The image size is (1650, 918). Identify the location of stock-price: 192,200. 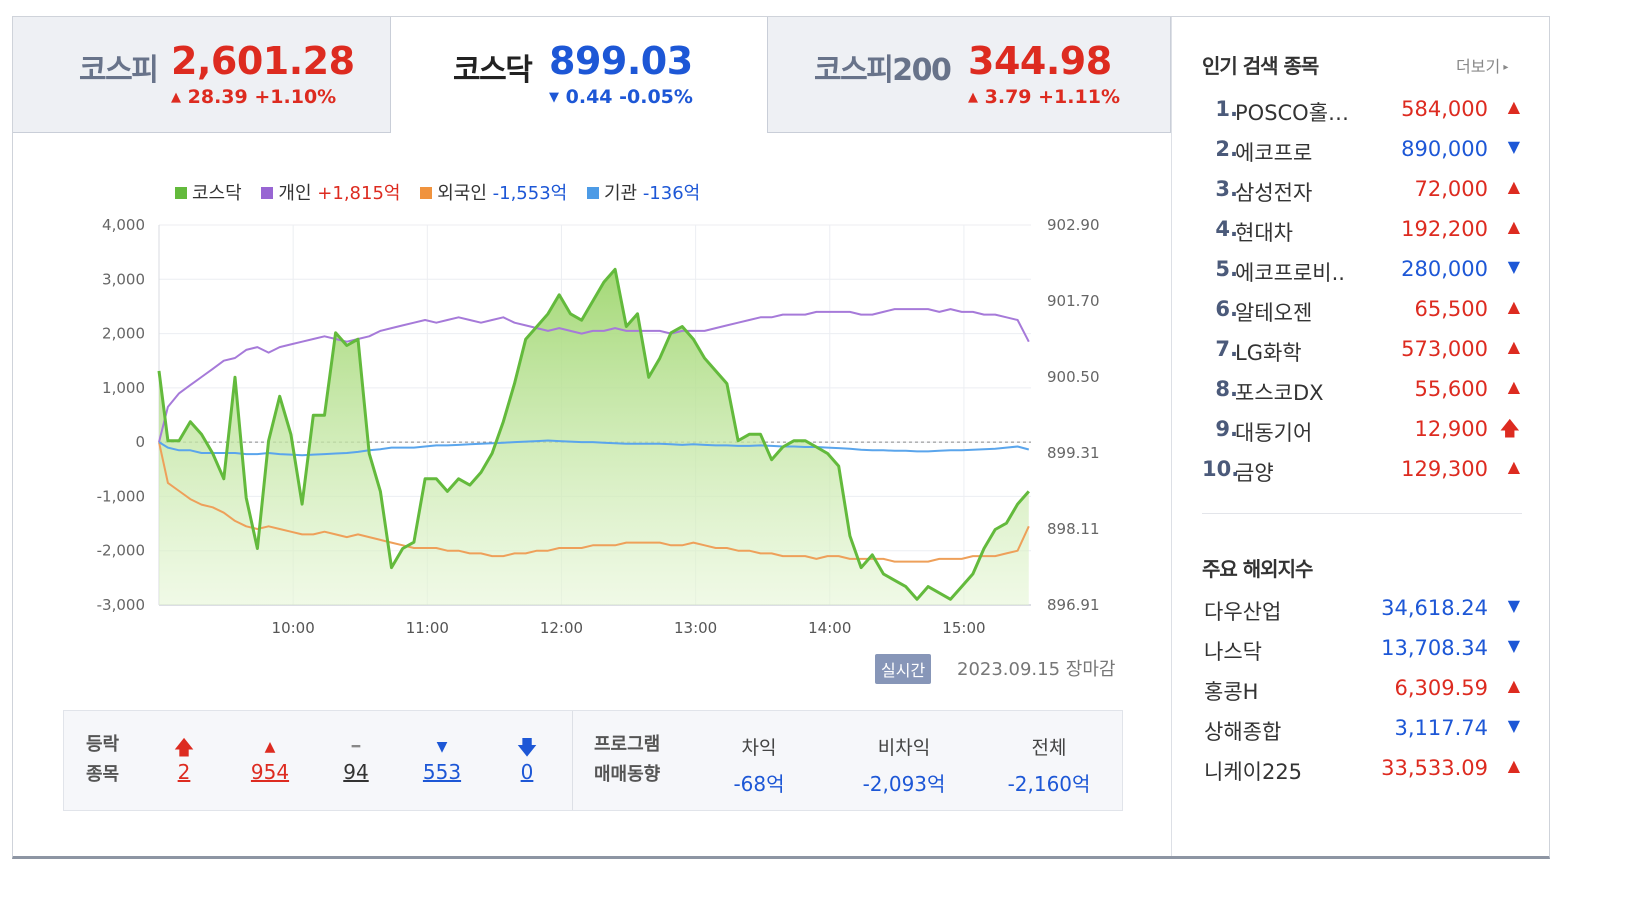
(1444, 229).